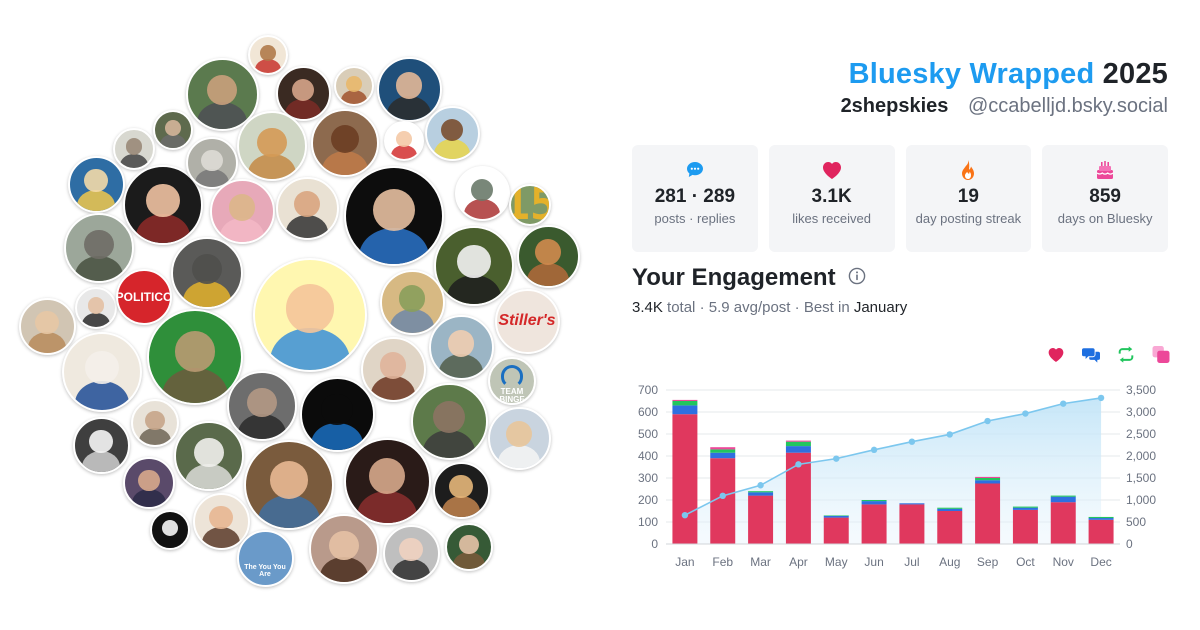 The image size is (1200, 630). I want to click on x-tick-label: Feb, so click(722, 562).